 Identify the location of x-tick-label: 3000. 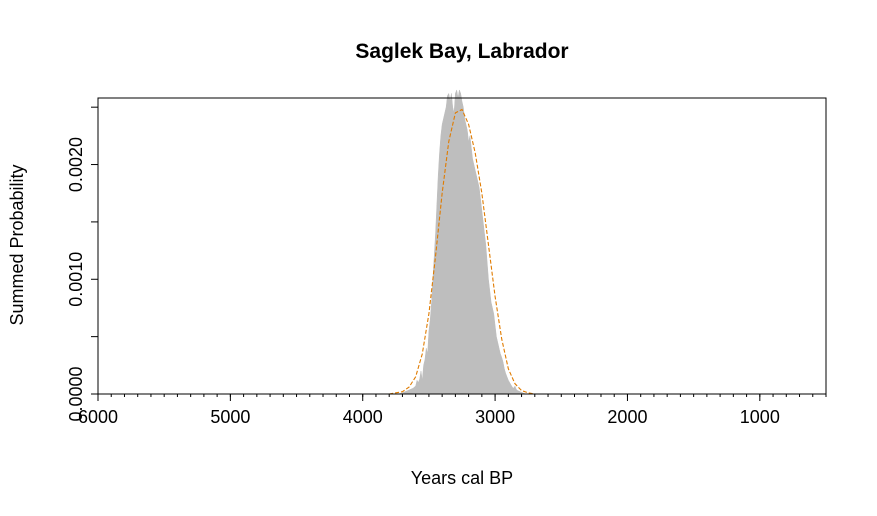
(495, 417).